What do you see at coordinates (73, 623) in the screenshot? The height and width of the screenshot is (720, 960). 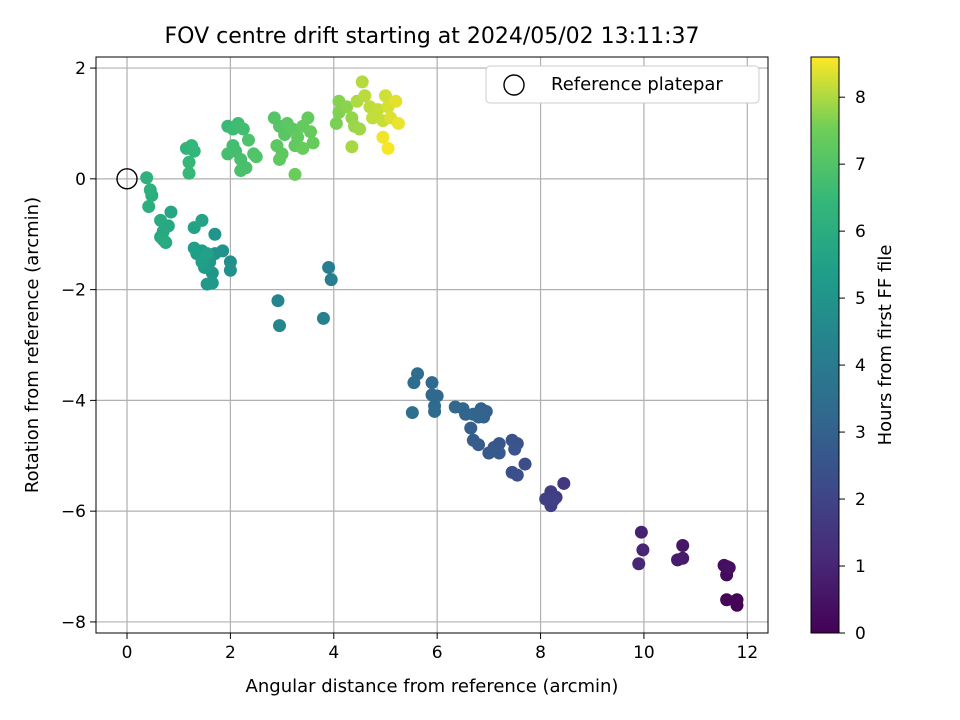 I see `y-tick-label: −8` at bounding box center [73, 623].